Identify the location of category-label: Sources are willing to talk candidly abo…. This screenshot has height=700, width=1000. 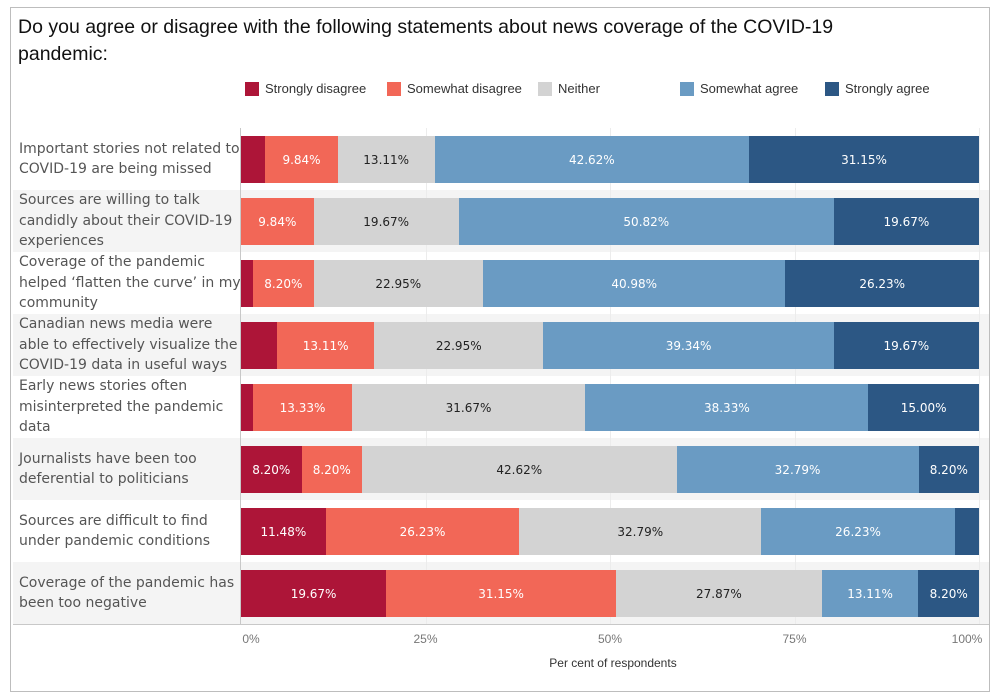
(126, 221).